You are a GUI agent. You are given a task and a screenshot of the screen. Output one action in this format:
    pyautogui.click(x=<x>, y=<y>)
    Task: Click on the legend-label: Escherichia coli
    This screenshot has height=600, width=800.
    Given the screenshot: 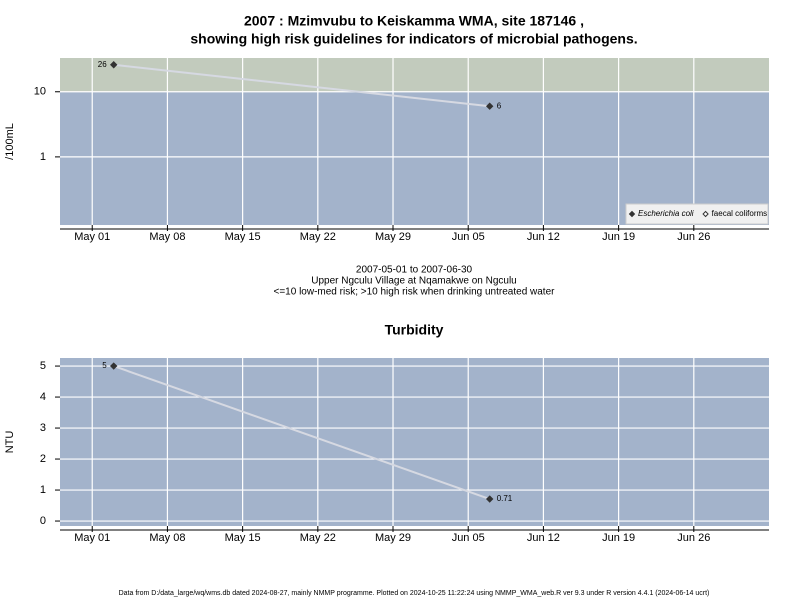 What is the action you would take?
    pyautogui.click(x=666, y=213)
    